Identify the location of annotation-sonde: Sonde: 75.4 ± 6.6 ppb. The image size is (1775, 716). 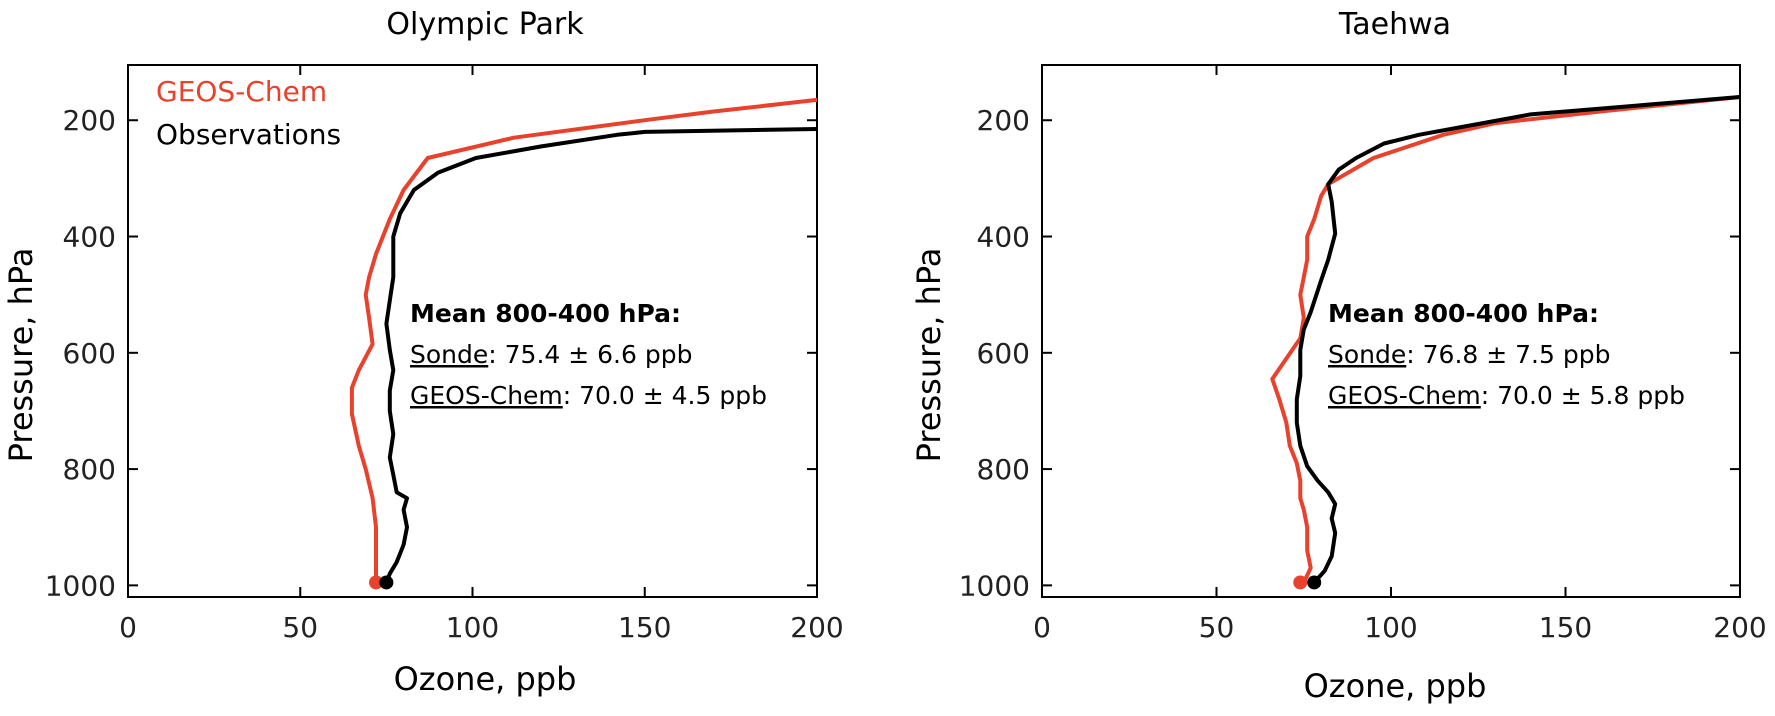
(551, 354).